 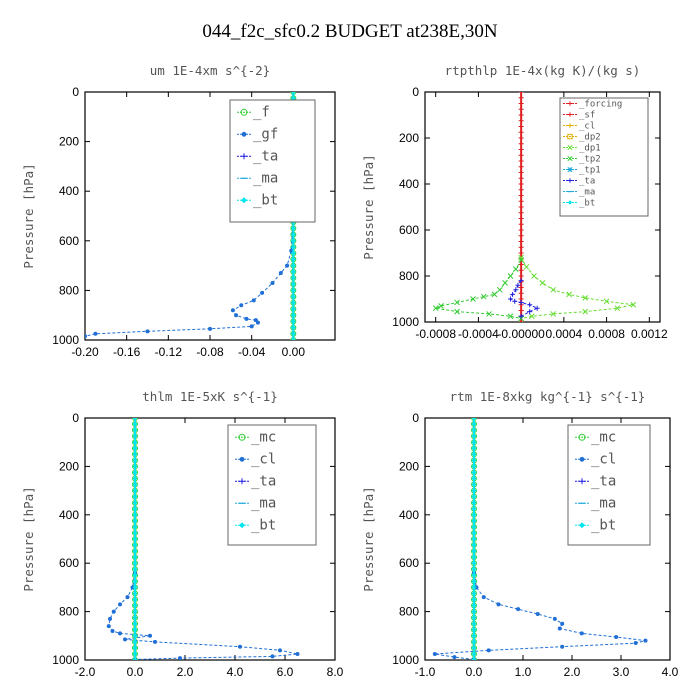 I want to click on y-tick-label: 600, so click(x=409, y=230).